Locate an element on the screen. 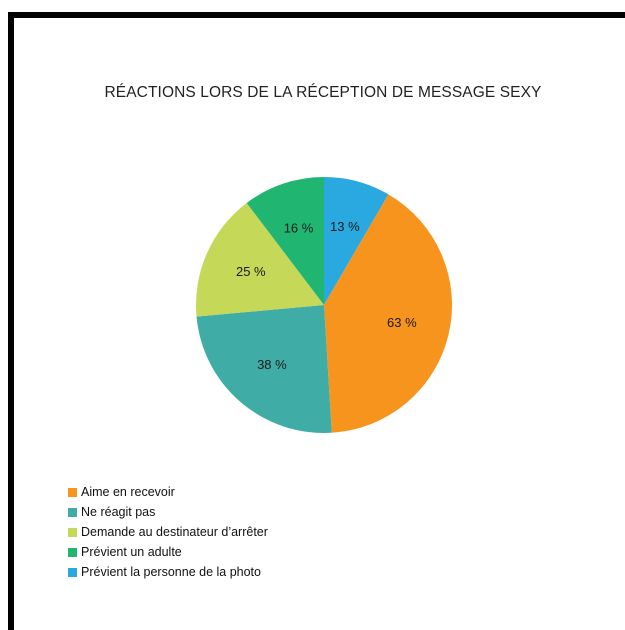 Image resolution: width=625 pixels, height=630 pixels. slice-value-label: 38 % is located at coordinates (272, 364).